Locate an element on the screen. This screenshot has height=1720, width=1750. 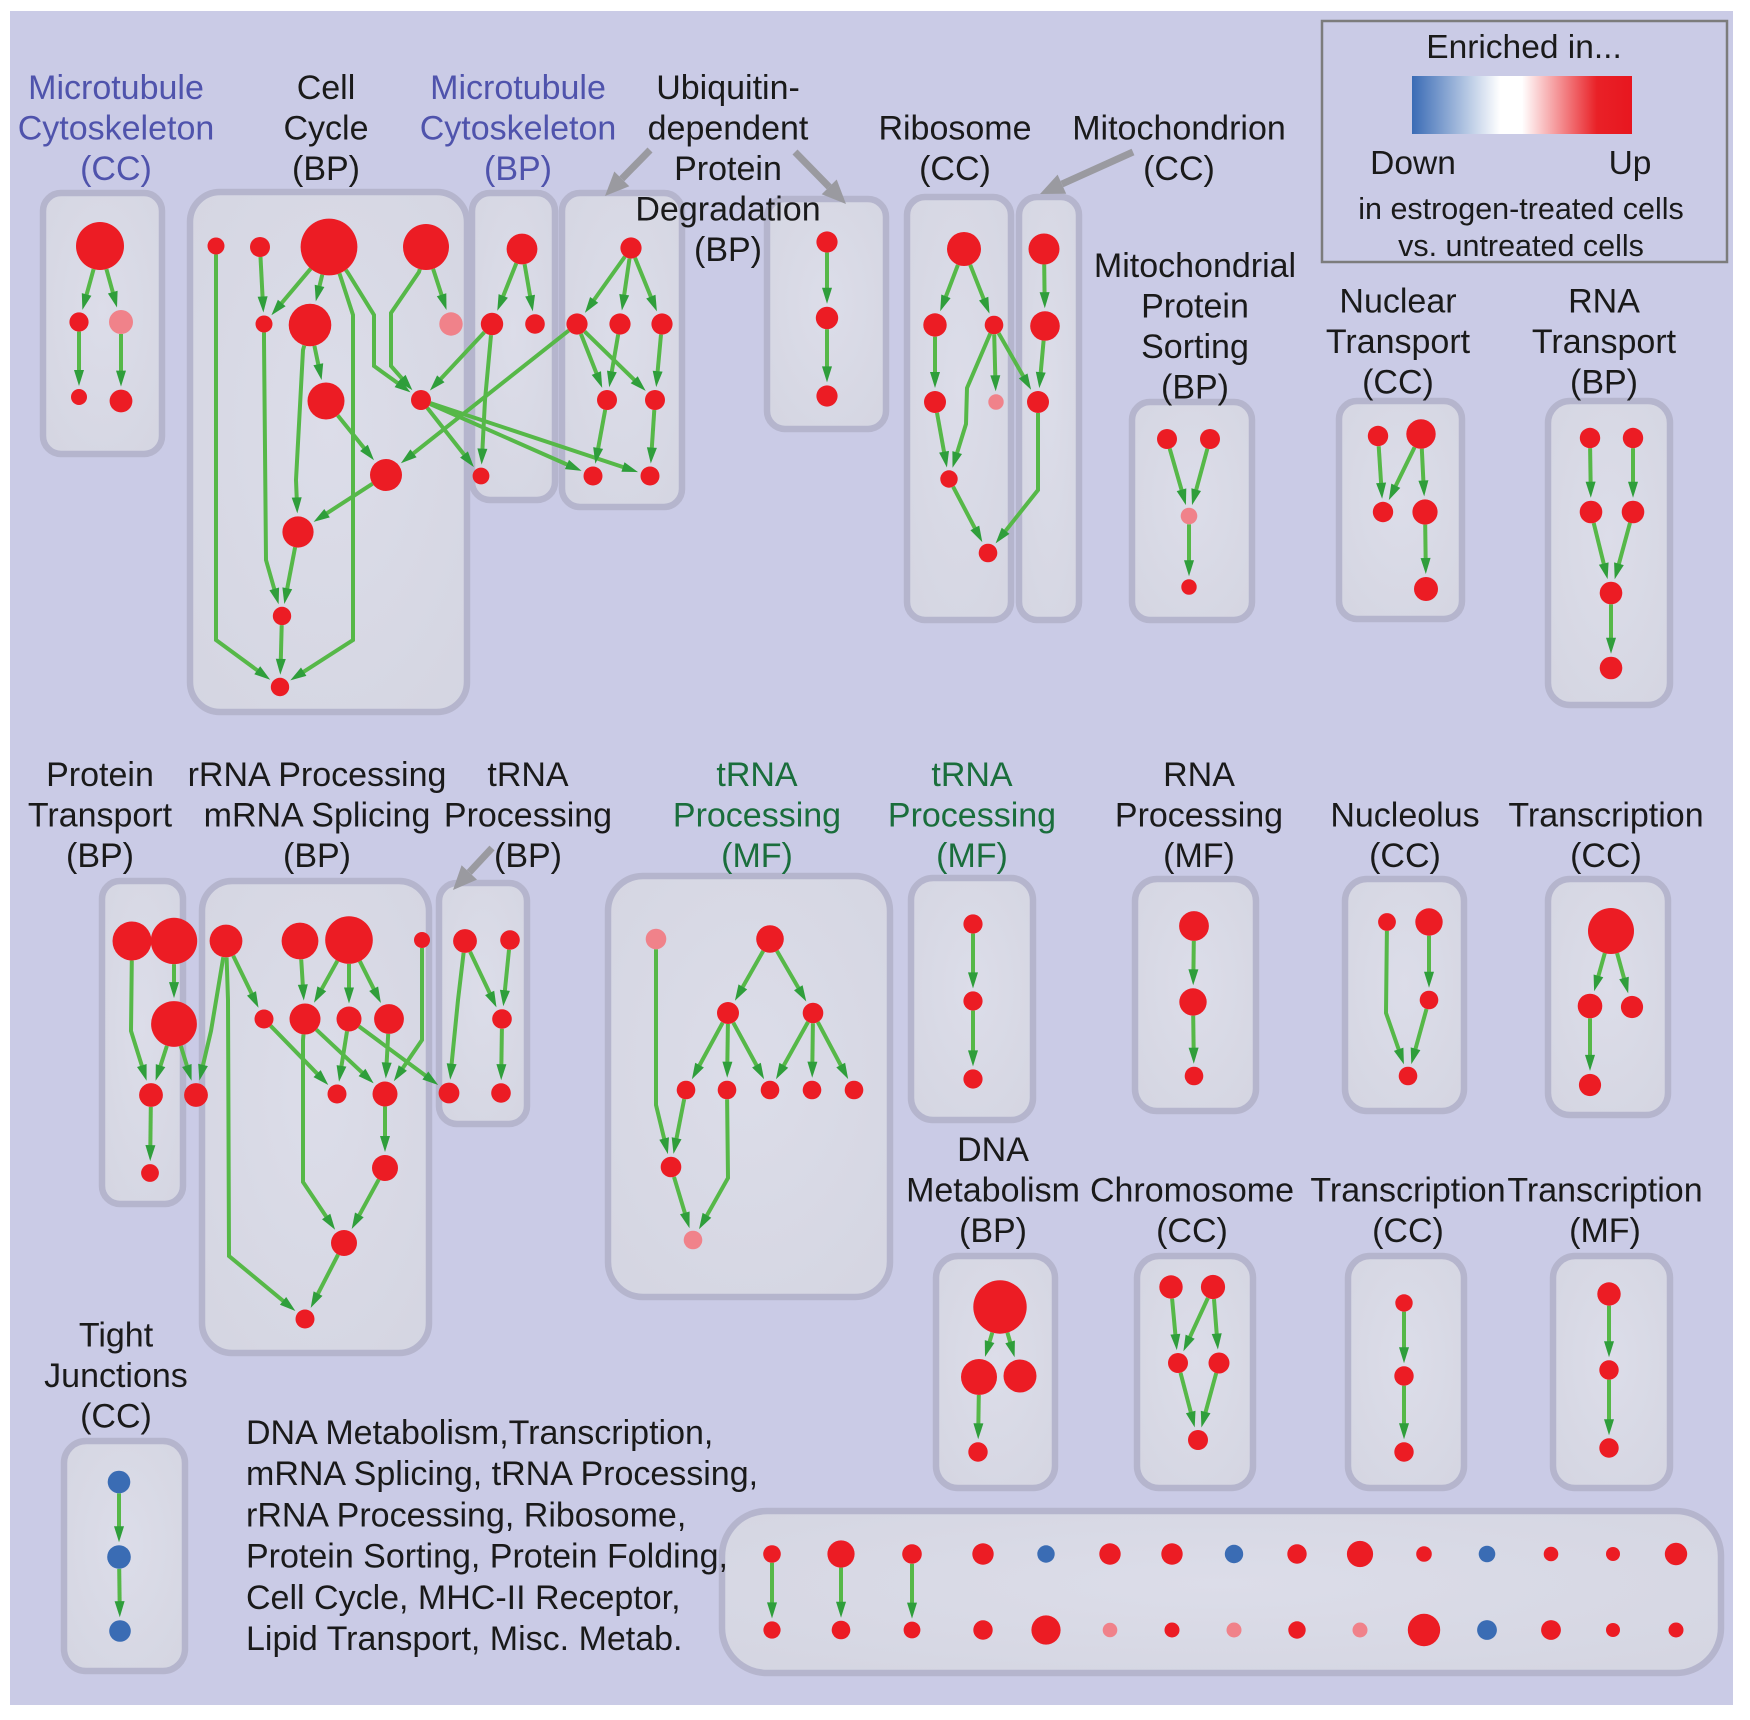
svg-text: Ribosome is located at coordinates (954, 129).